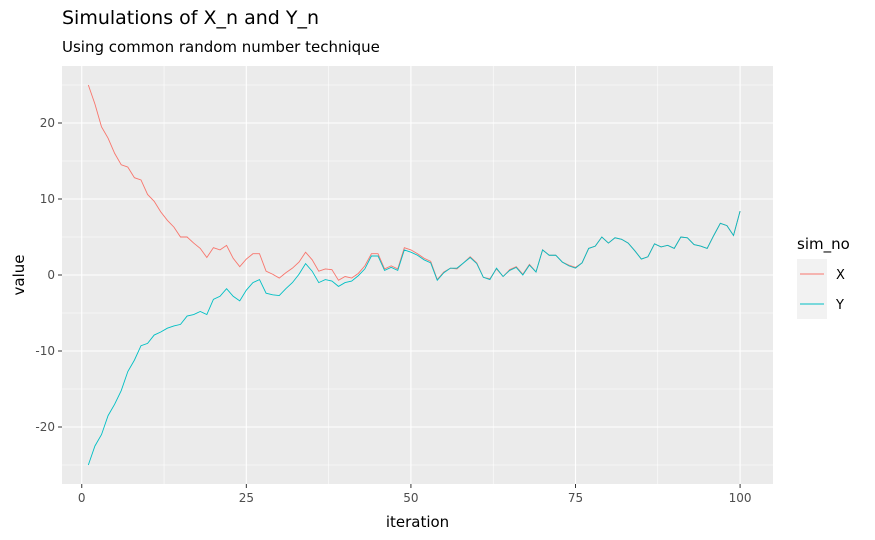 This screenshot has width=875, height=540. Describe the element at coordinates (575, 498) in the screenshot. I see `x-tick-label: 75` at that location.